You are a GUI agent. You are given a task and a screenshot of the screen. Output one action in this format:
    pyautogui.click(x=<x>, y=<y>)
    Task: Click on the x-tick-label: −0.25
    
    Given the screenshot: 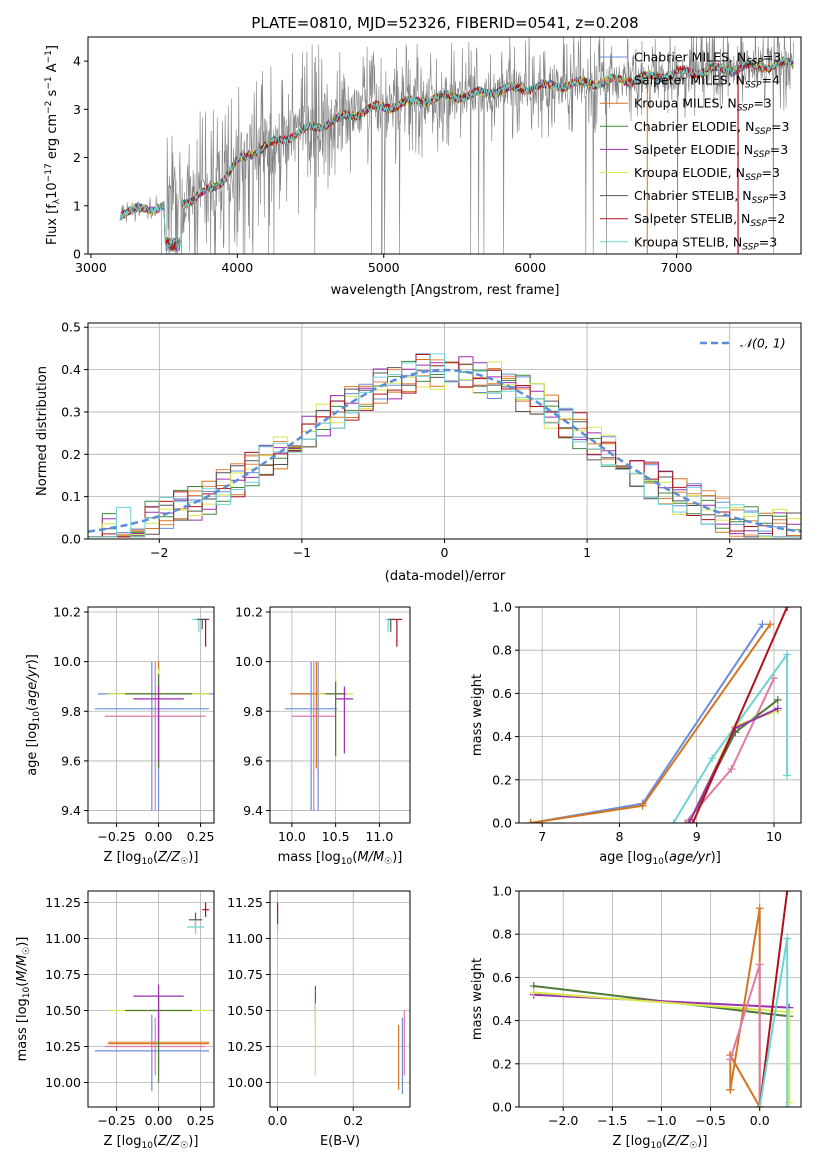 What is the action you would take?
    pyautogui.click(x=116, y=836)
    